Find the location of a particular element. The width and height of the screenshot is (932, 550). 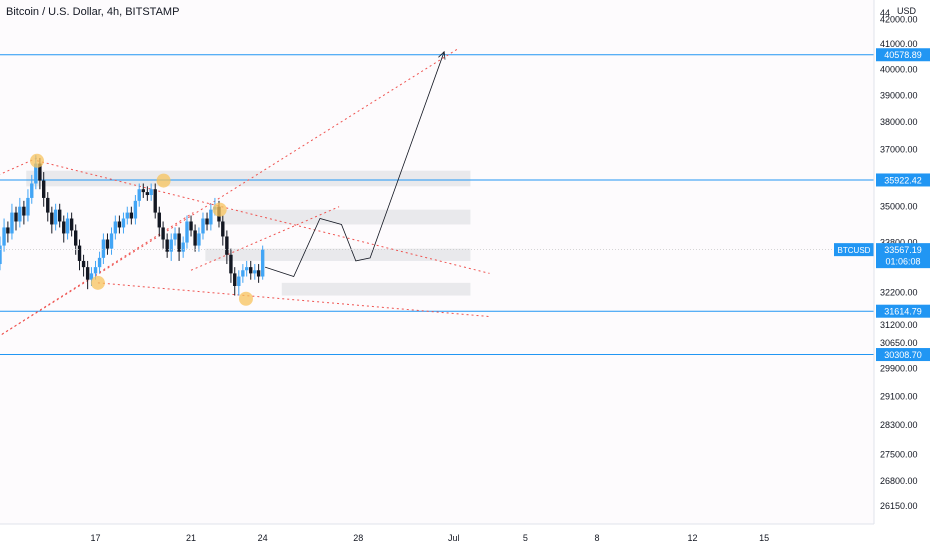

y-tick-label: 28300.00 is located at coordinates (899, 425).